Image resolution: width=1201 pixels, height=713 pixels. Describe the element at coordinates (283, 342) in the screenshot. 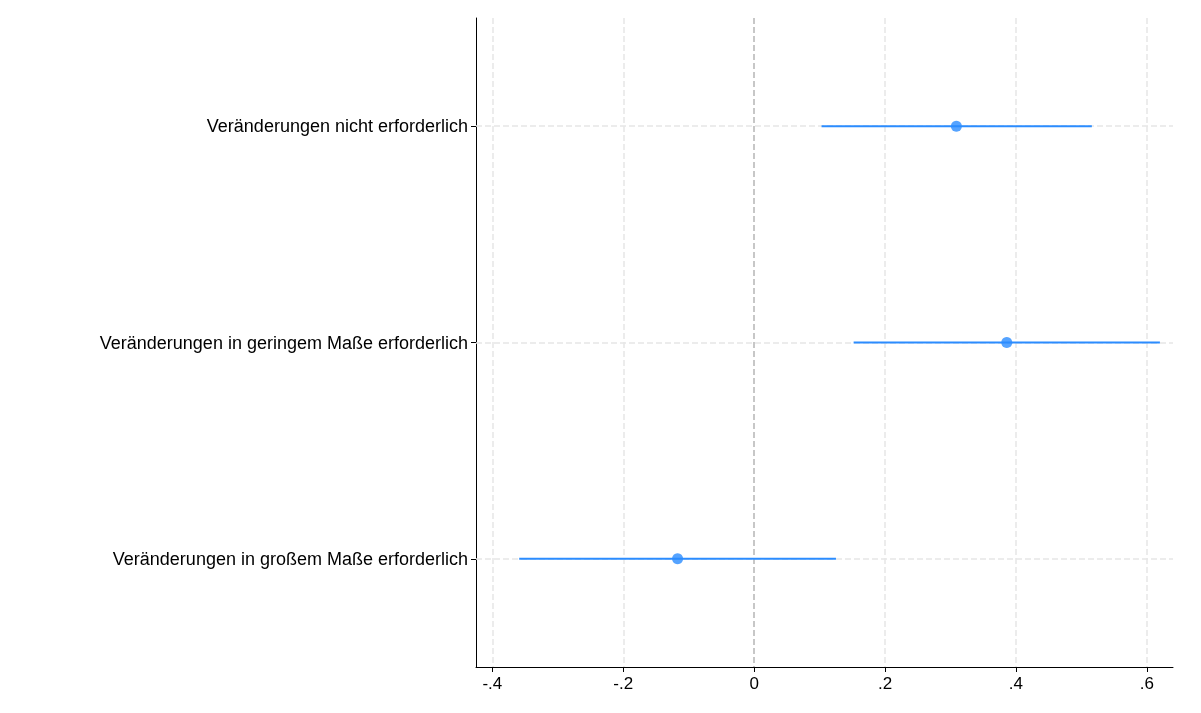

I see `y-tick-label: Veränderungen in geringem Maße erforderlich` at that location.